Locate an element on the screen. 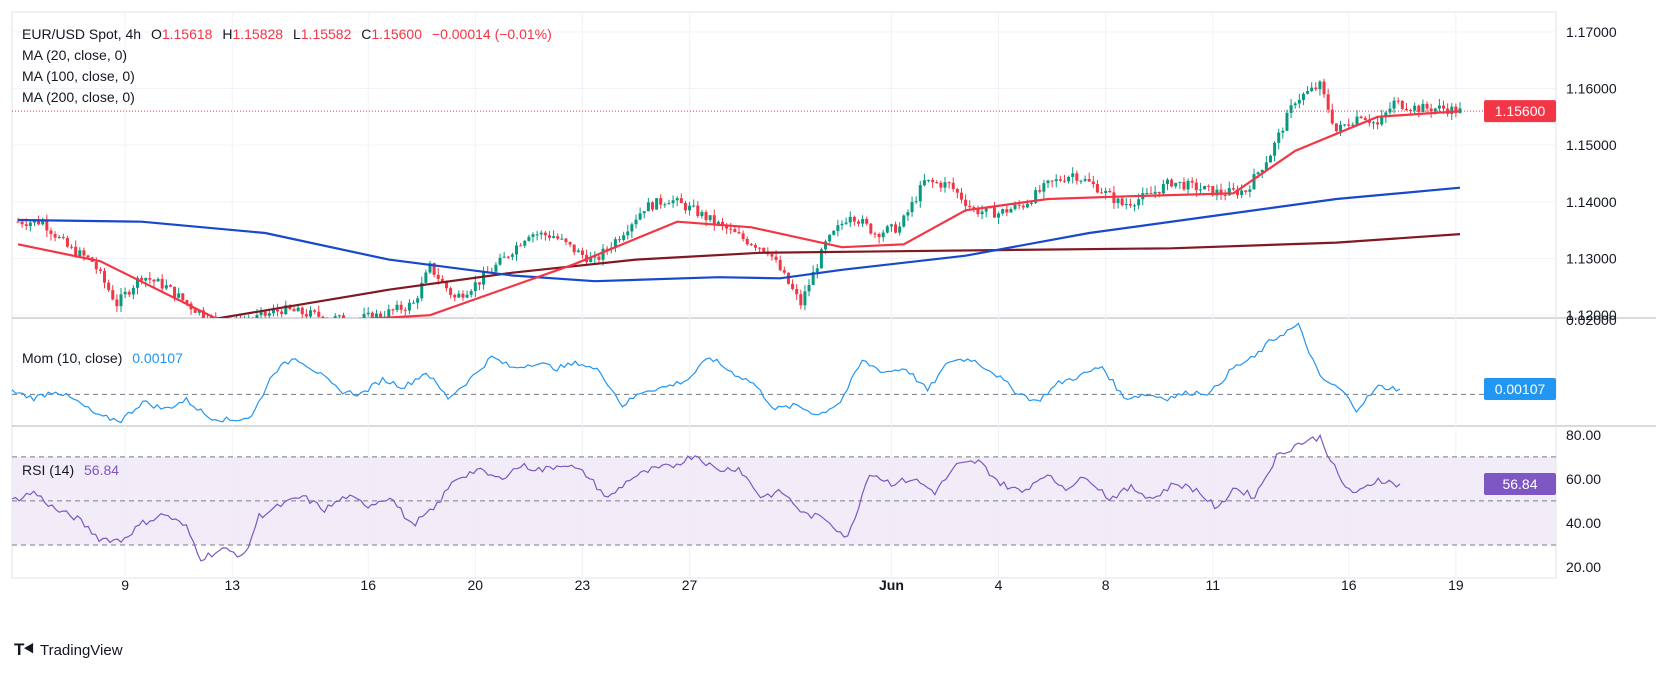  legend-ma20: MA (20, close, 0) is located at coordinates (75, 55).